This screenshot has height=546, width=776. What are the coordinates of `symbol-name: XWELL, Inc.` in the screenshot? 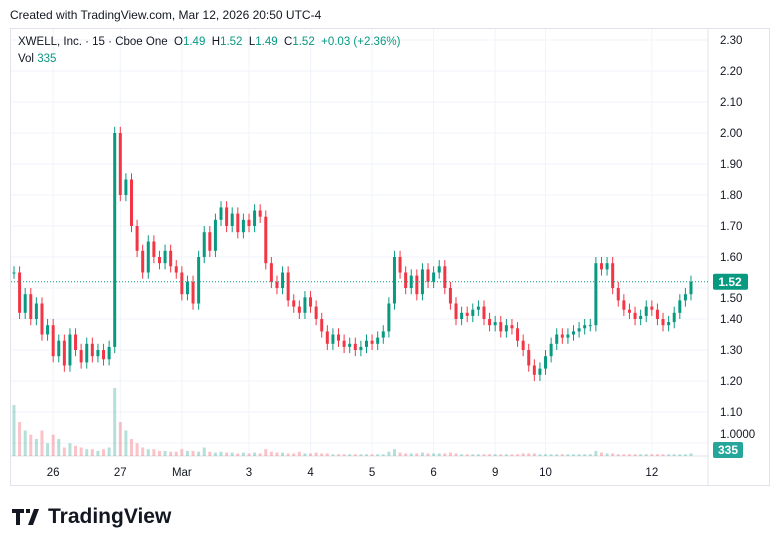 It's located at (50, 42).